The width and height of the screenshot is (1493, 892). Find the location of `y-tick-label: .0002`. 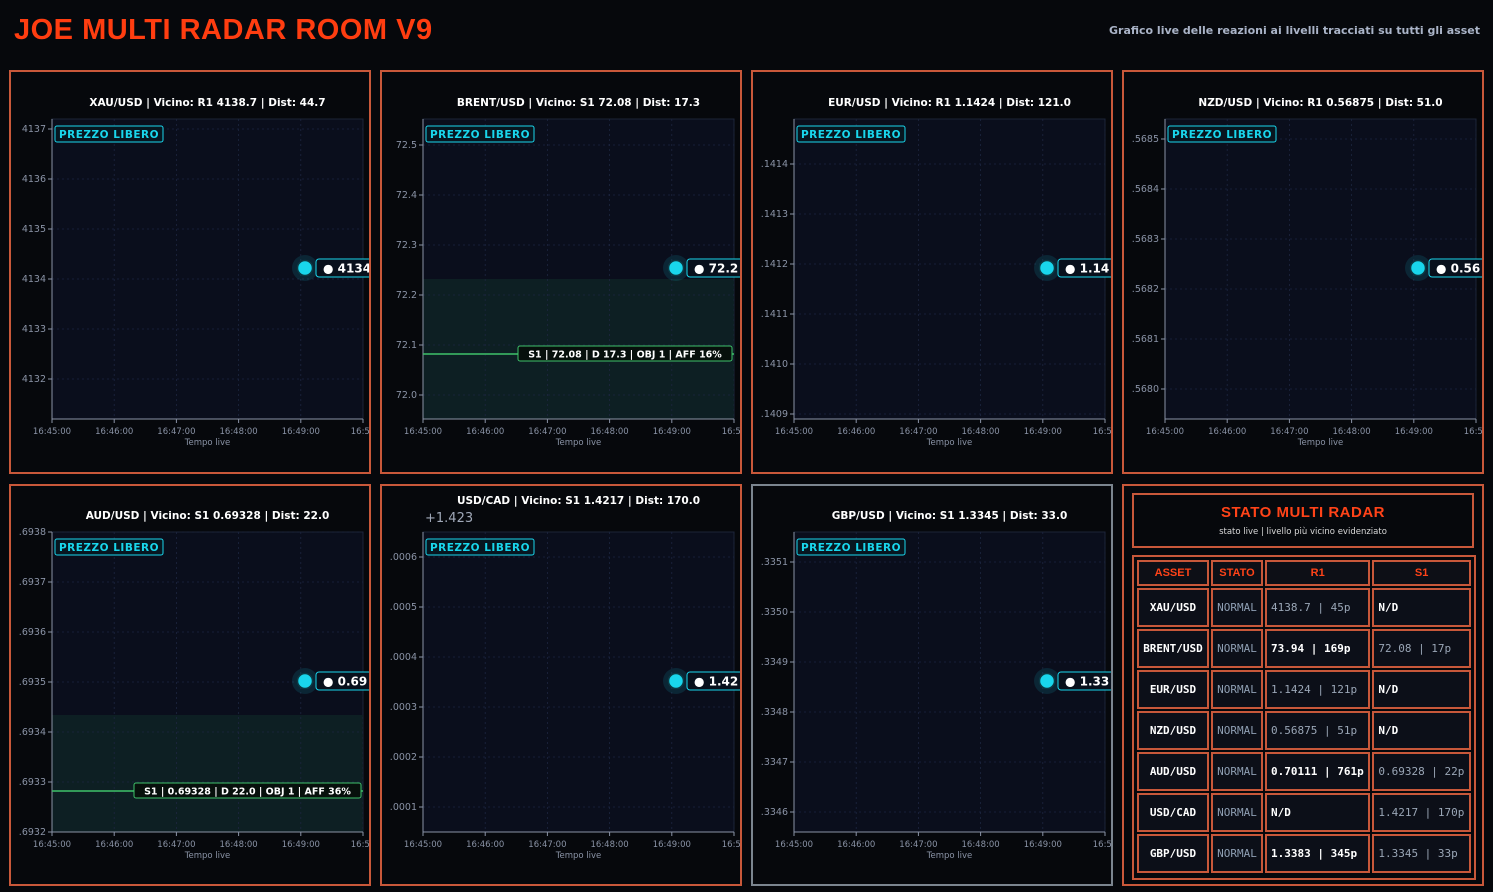

y-tick-label: .0002 is located at coordinates (403, 757).